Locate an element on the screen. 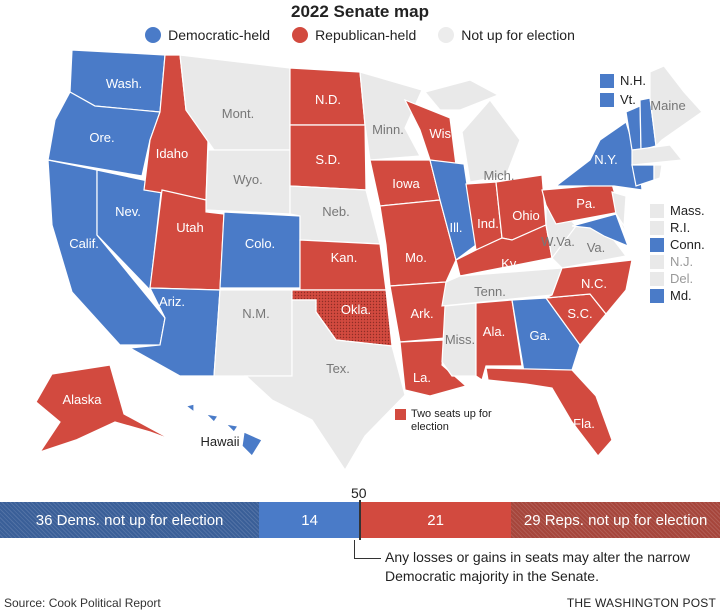 The width and height of the screenshot is (720, 615). label-mi: Mich. is located at coordinates (498, 175).